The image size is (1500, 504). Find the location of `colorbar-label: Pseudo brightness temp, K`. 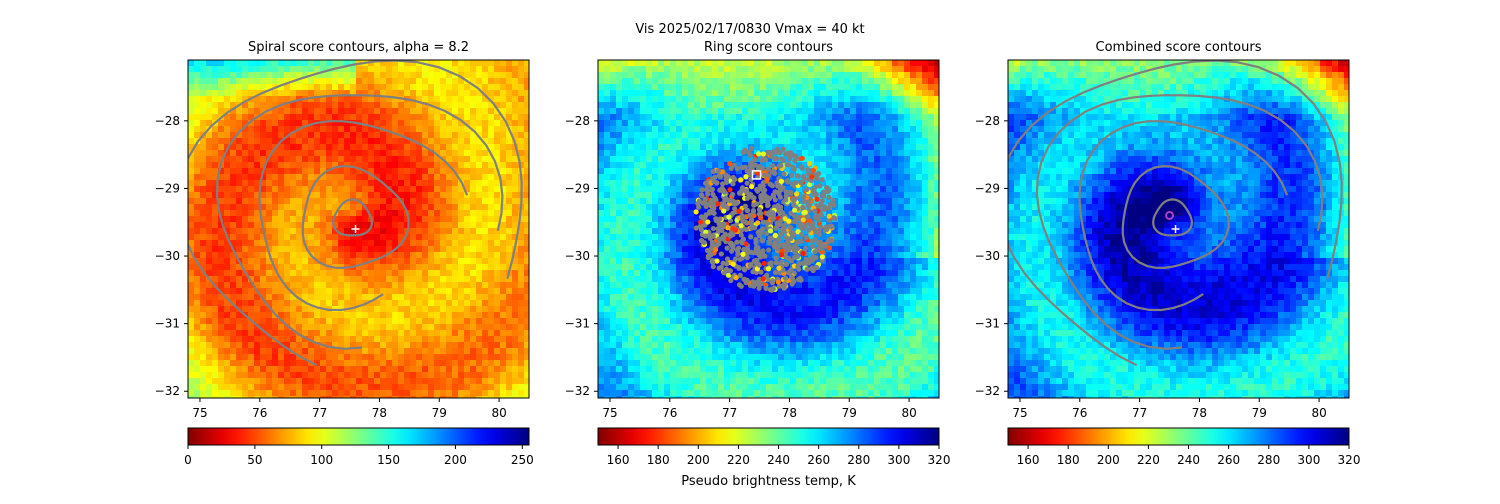

colorbar-label: Pseudo brightness temp, K is located at coordinates (768, 481).